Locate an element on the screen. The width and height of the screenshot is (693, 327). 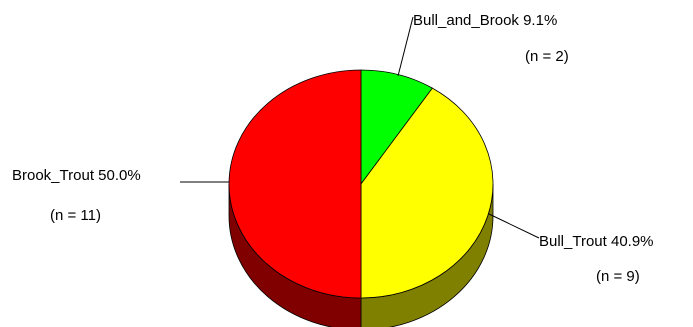
slice-name: Bull_and_Brook is located at coordinates (466, 20).